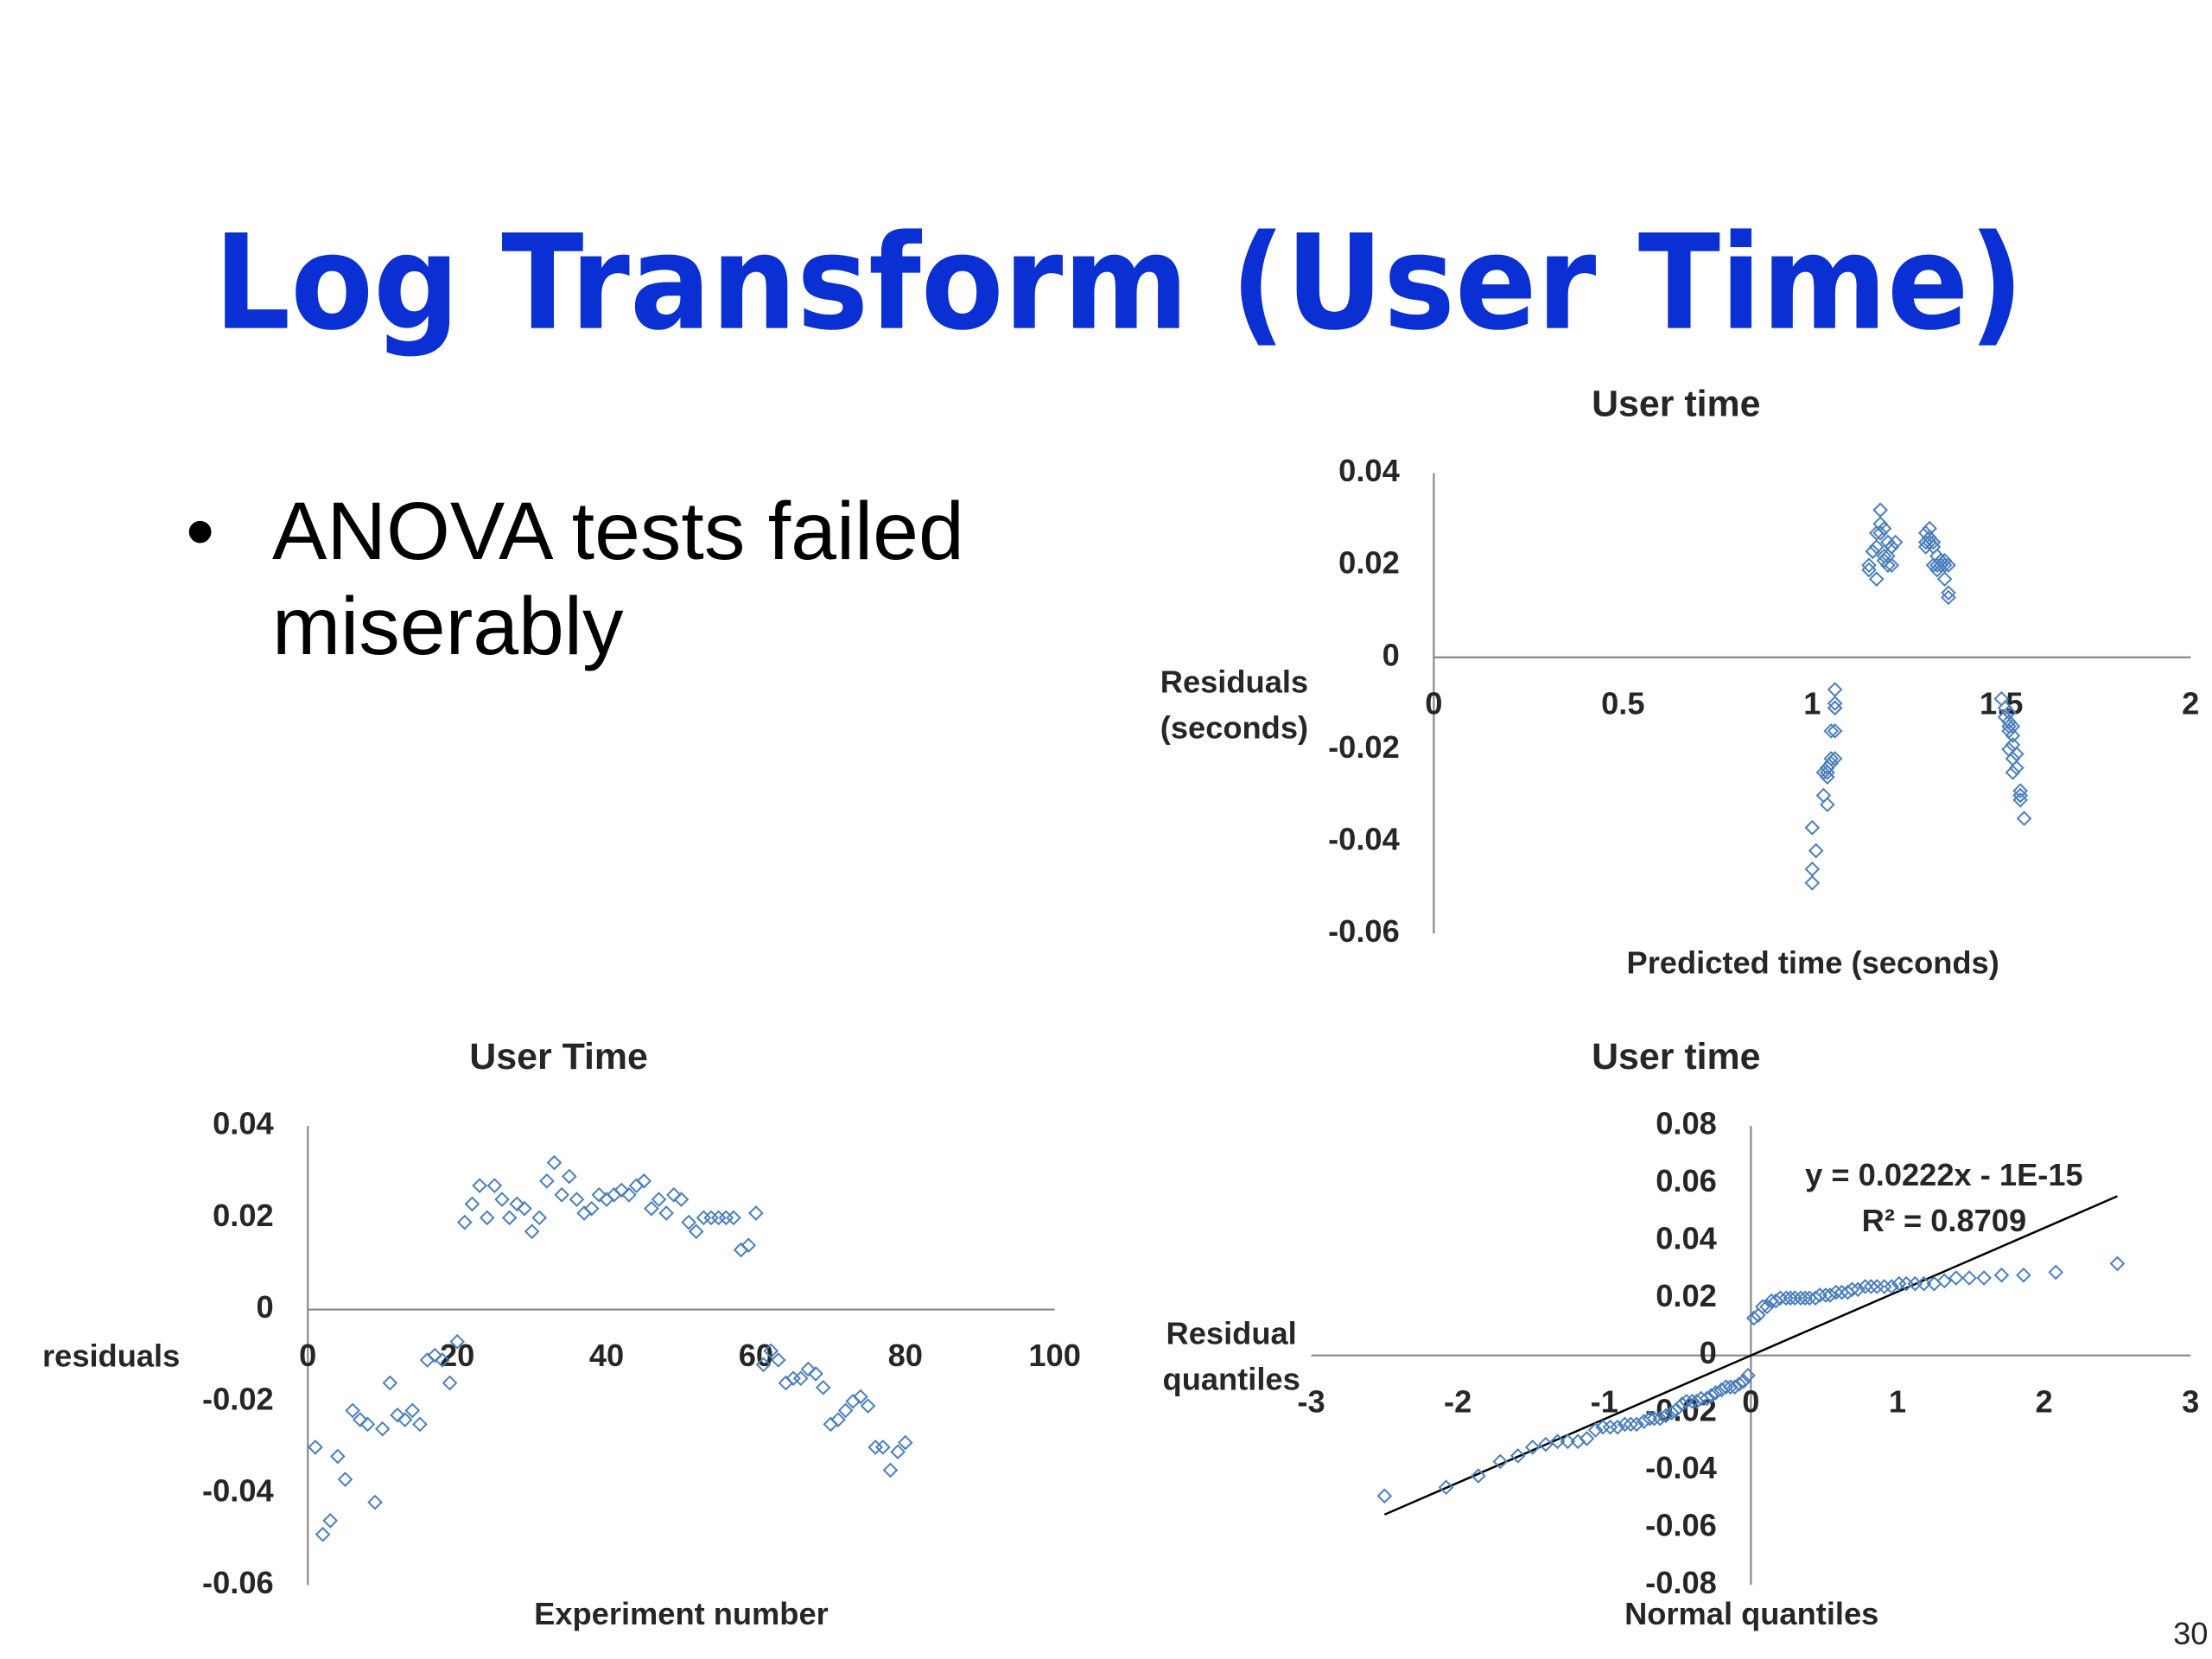  I want to click on chart-title: User Time, so click(558, 1056).